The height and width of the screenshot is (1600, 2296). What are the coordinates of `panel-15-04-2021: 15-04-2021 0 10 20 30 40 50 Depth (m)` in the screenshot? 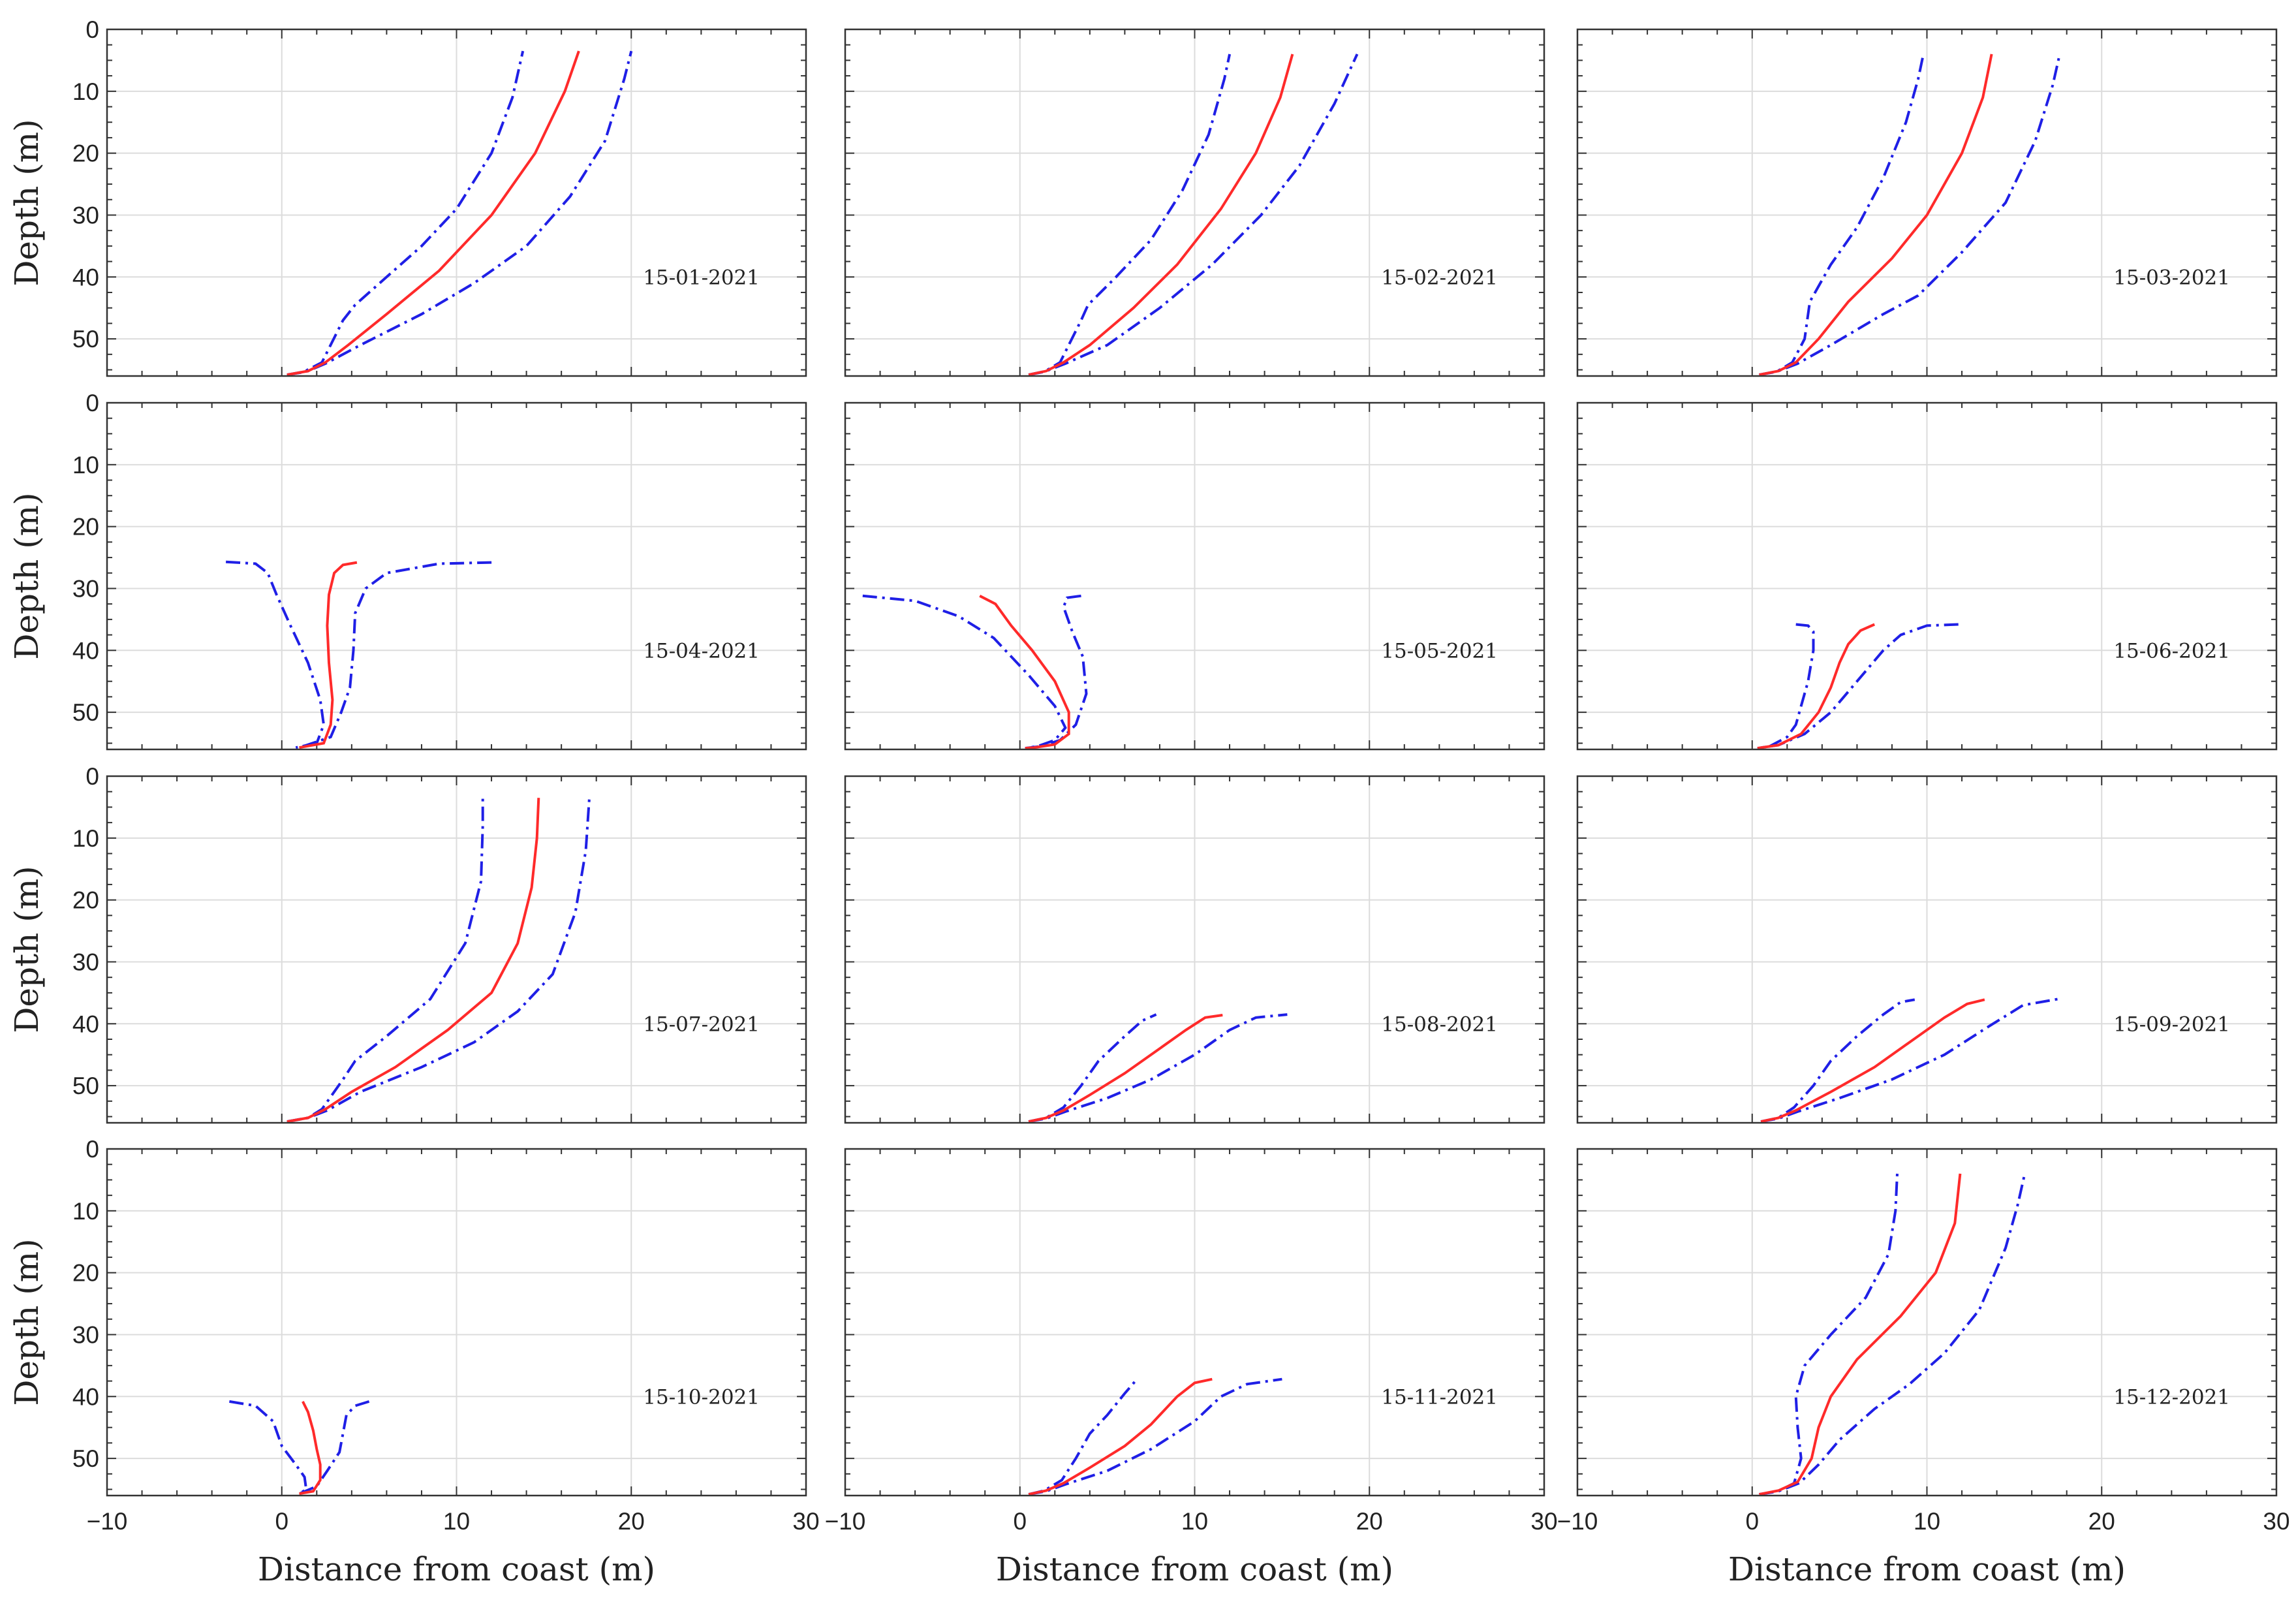 It's located at (407, 570).